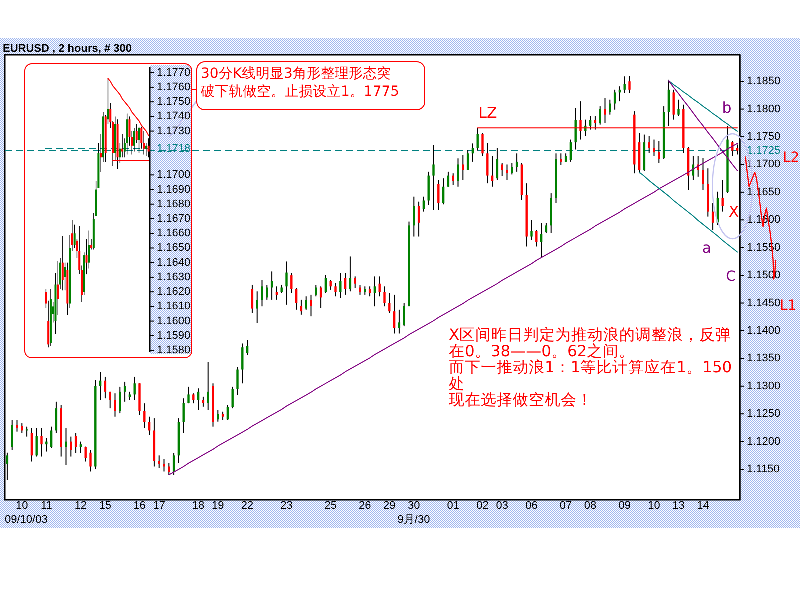  What do you see at coordinates (81, 506) in the screenshot?
I see `x-tick-label: 12` at bounding box center [81, 506].